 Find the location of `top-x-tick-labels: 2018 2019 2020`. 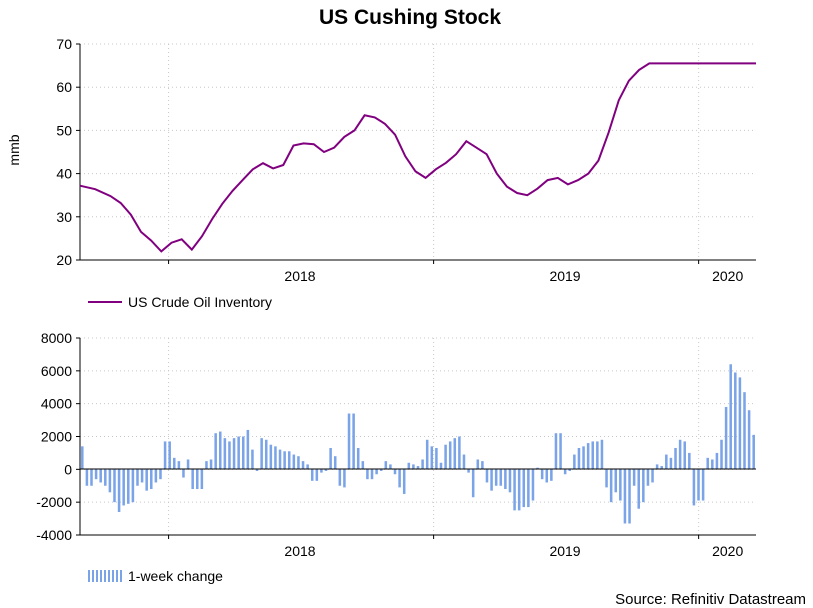

top-x-tick-labels: 2018 2019 2020 is located at coordinates (455, 272).